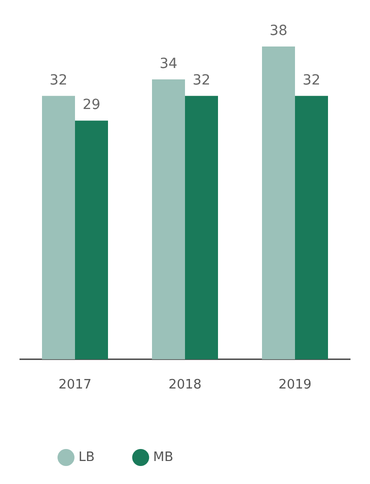 Image resolution: width=370 pixels, height=484 pixels. Describe the element at coordinates (163, 457) in the screenshot. I see `legend-label: MB` at that location.